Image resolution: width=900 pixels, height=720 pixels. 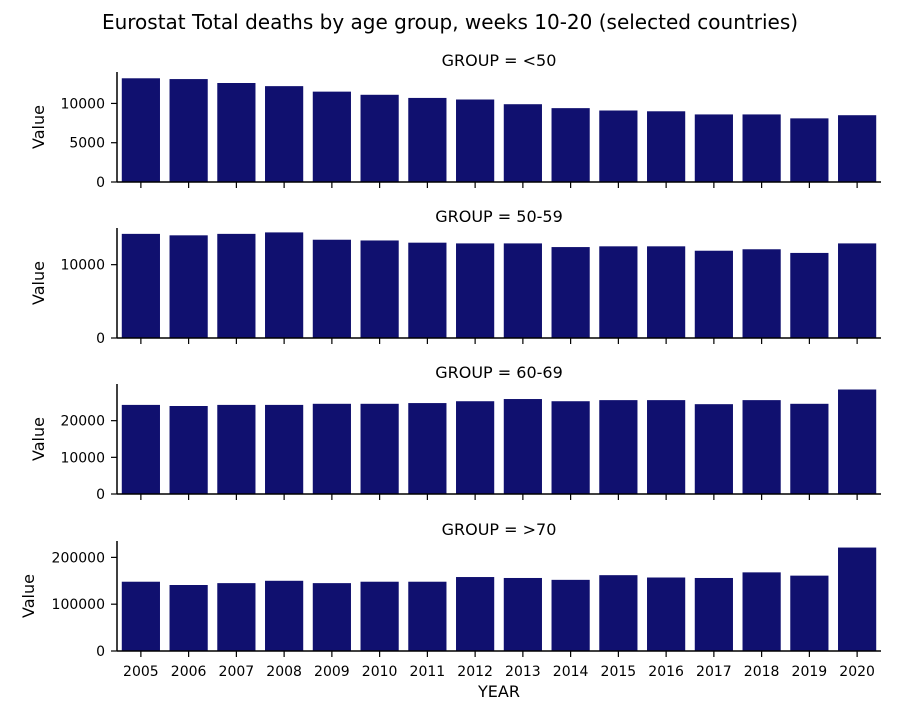 I want to click on x-tick-label: 2005, so click(x=141, y=672).